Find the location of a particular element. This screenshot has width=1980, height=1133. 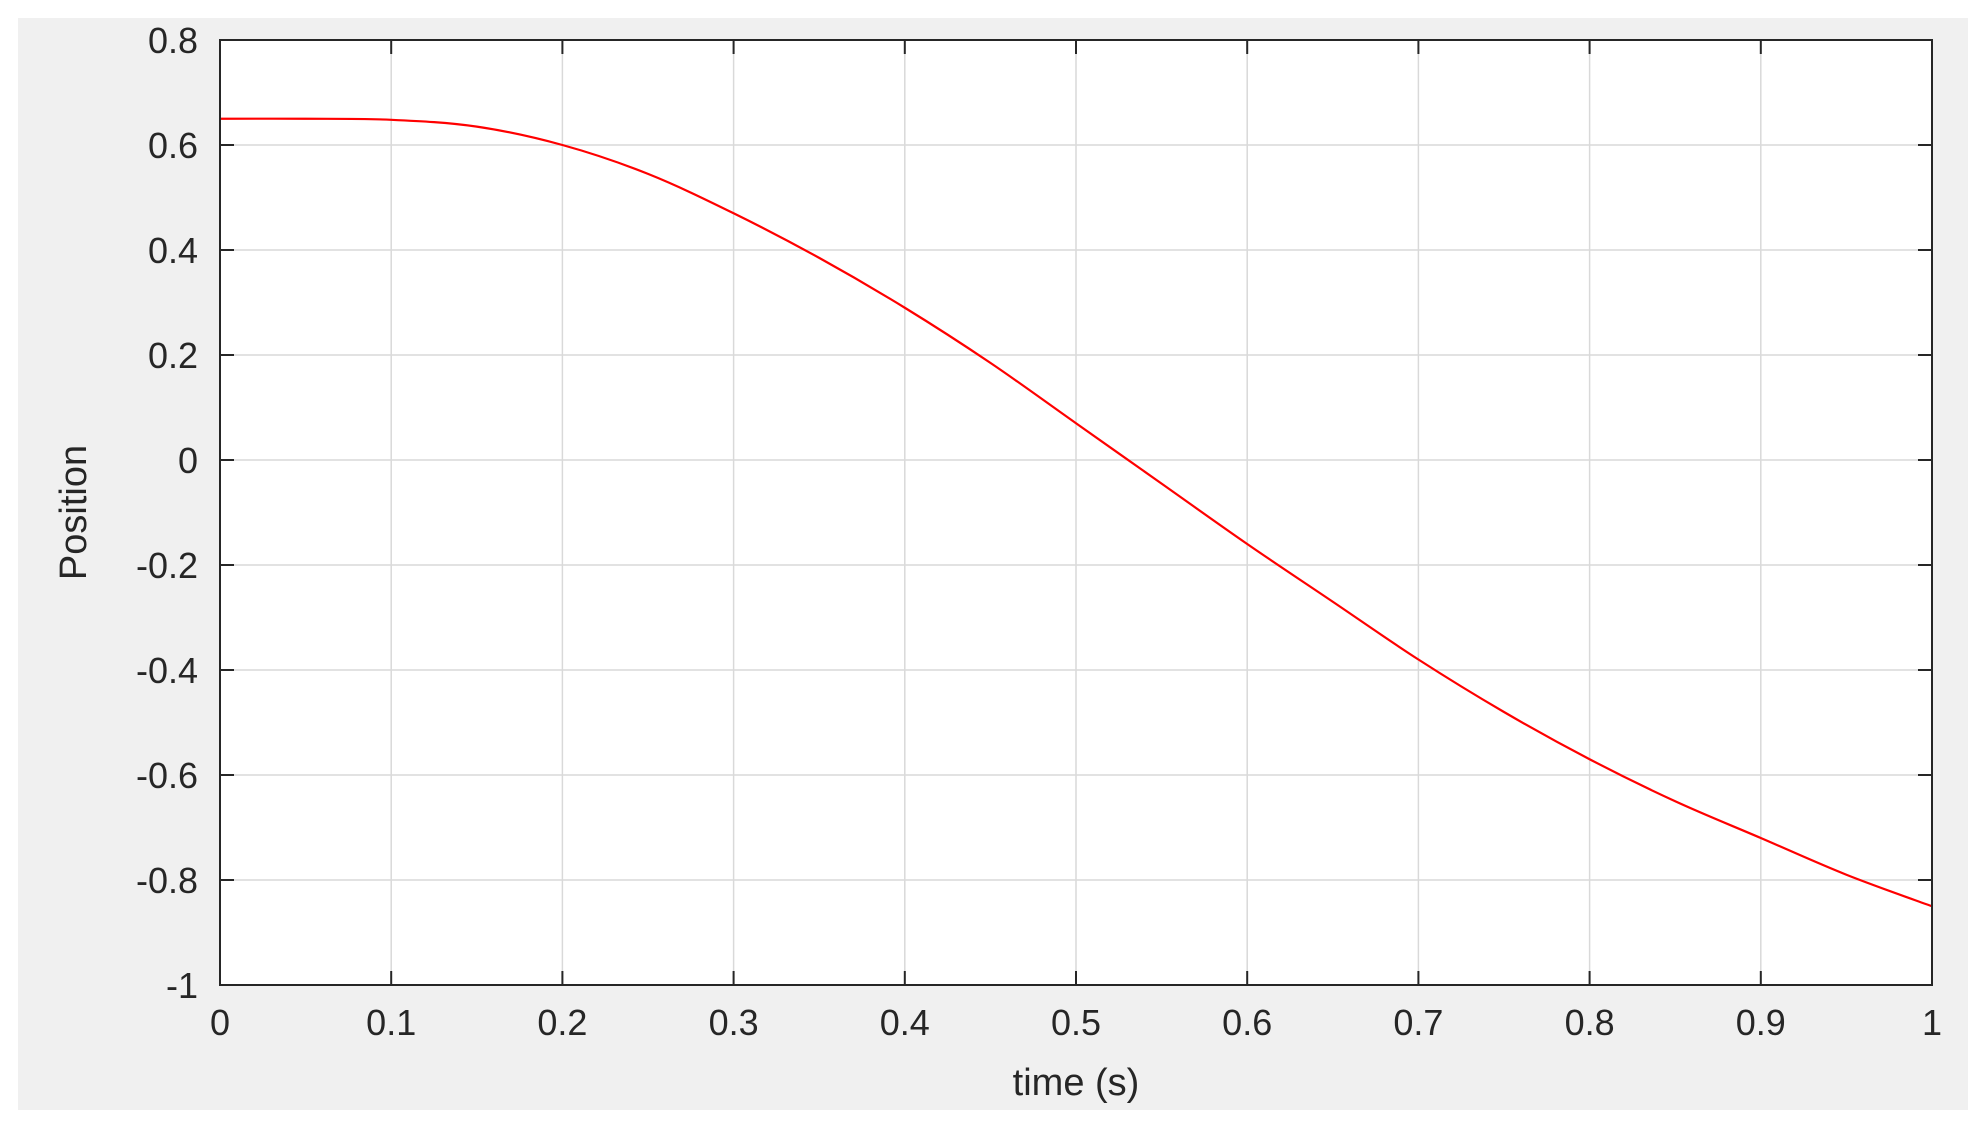

y-tick-label: 0.2 is located at coordinates (173, 355).